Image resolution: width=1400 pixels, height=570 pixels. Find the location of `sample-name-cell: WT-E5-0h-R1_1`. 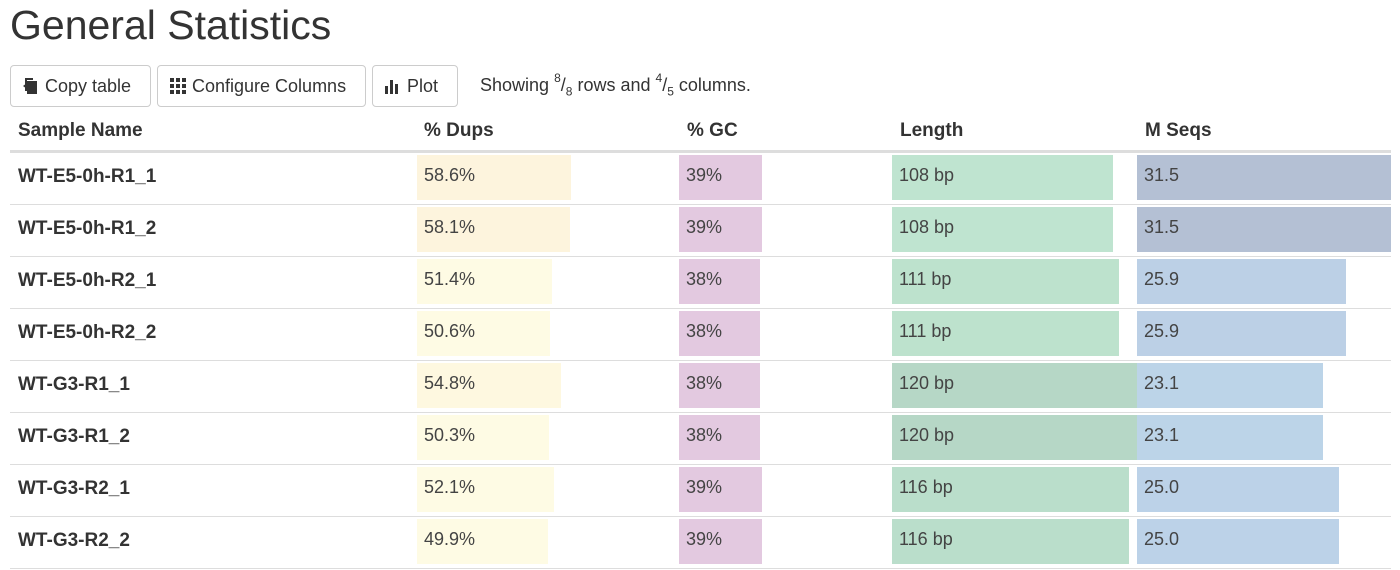

sample-name-cell: WT-E5-0h-R1_1 is located at coordinates (87, 176).